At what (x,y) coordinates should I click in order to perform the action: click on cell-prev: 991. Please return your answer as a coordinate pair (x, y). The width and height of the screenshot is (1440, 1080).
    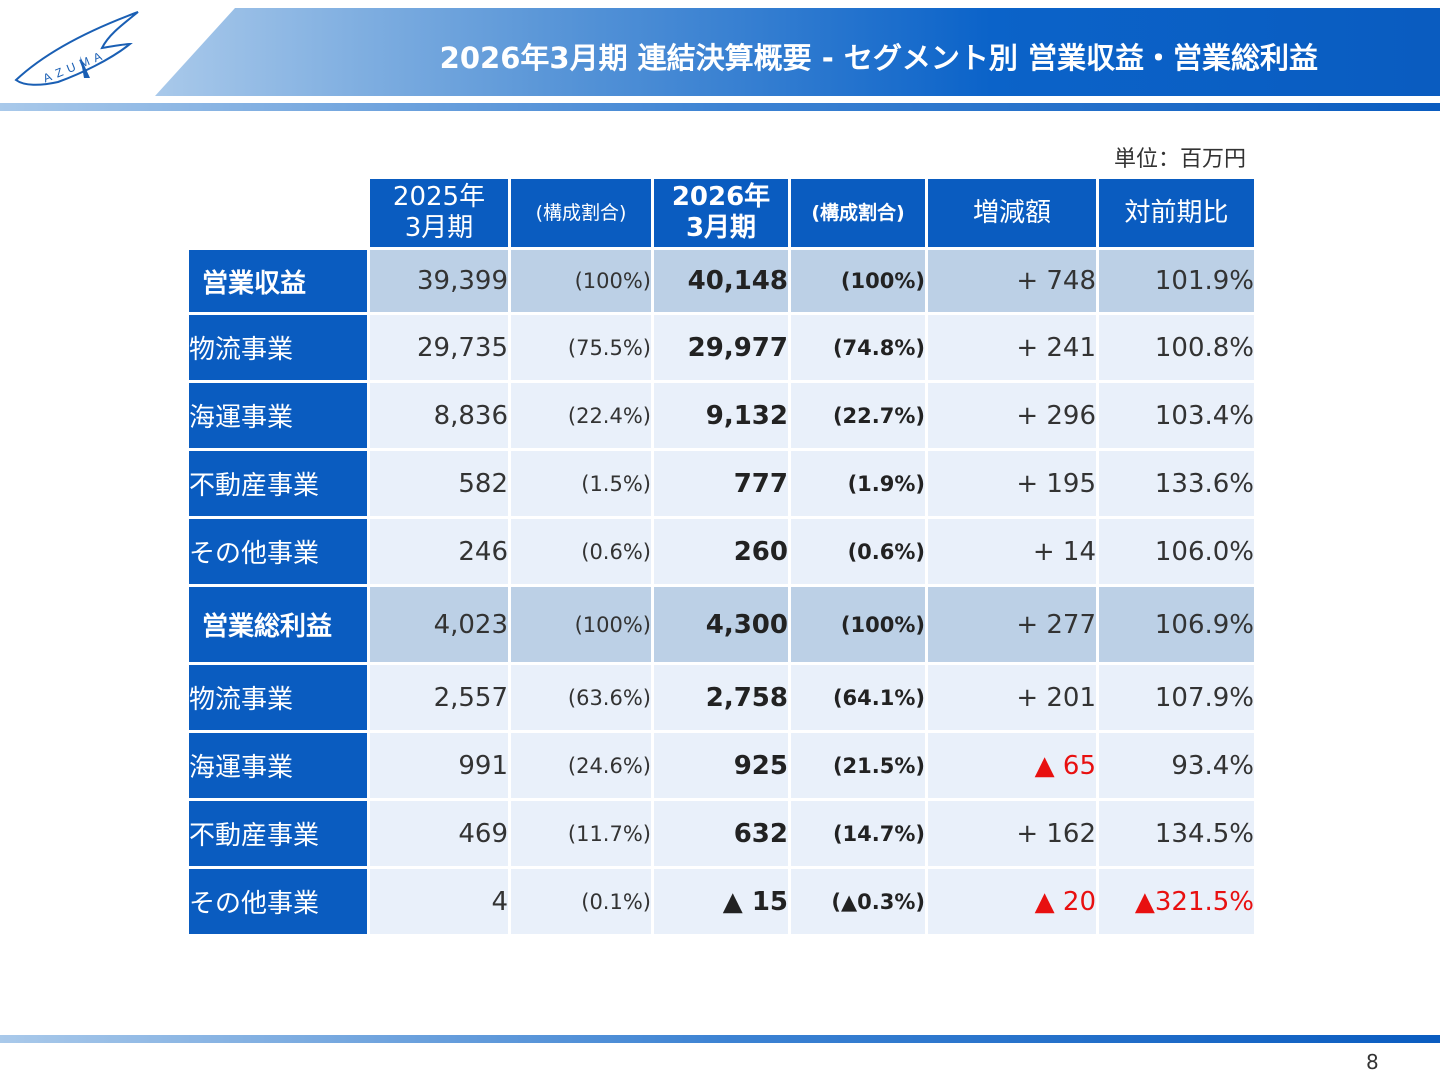
    Looking at the image, I should click on (439, 765).